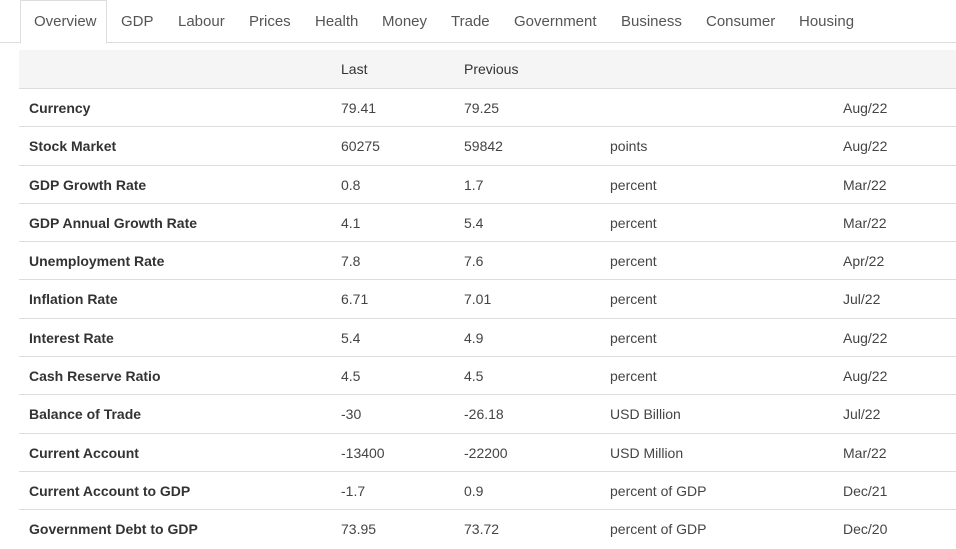 This screenshot has width=956, height=549. I want to click on indicator-link: Inflation Rate, so click(73, 299).